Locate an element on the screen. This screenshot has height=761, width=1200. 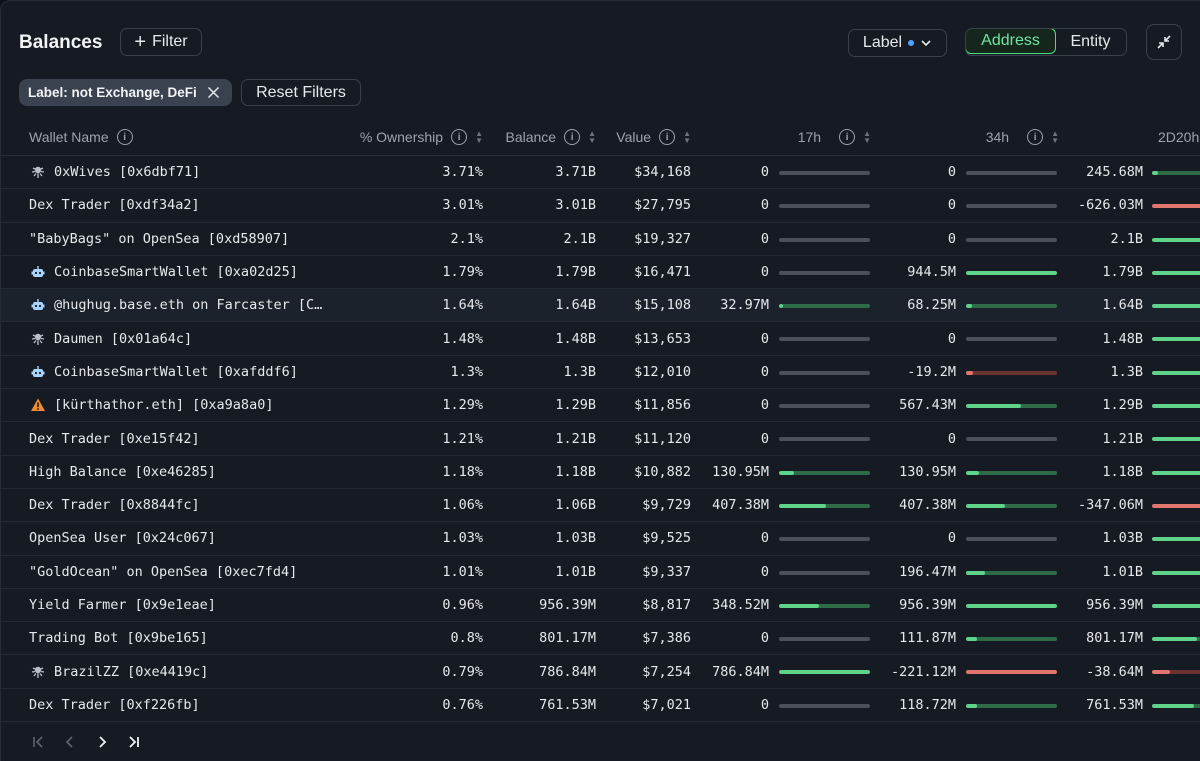
wallet-name: Daumen [0x01a64c] is located at coordinates (123, 338).